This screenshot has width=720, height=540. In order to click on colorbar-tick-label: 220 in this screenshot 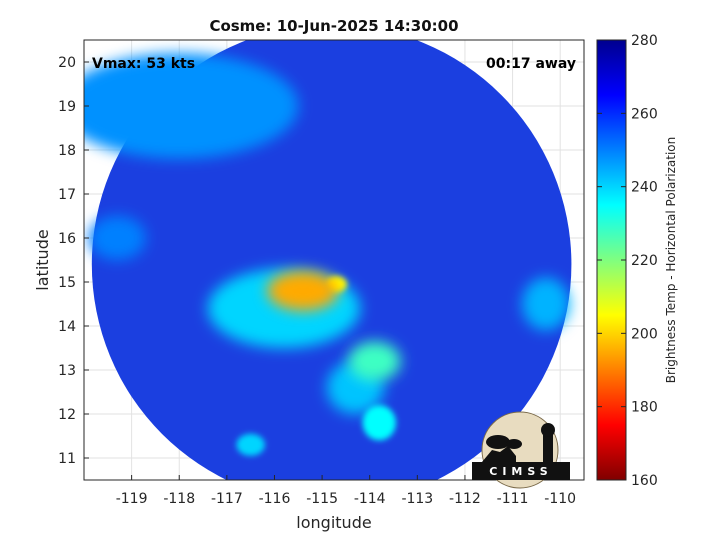, I will do `click(644, 261)`.